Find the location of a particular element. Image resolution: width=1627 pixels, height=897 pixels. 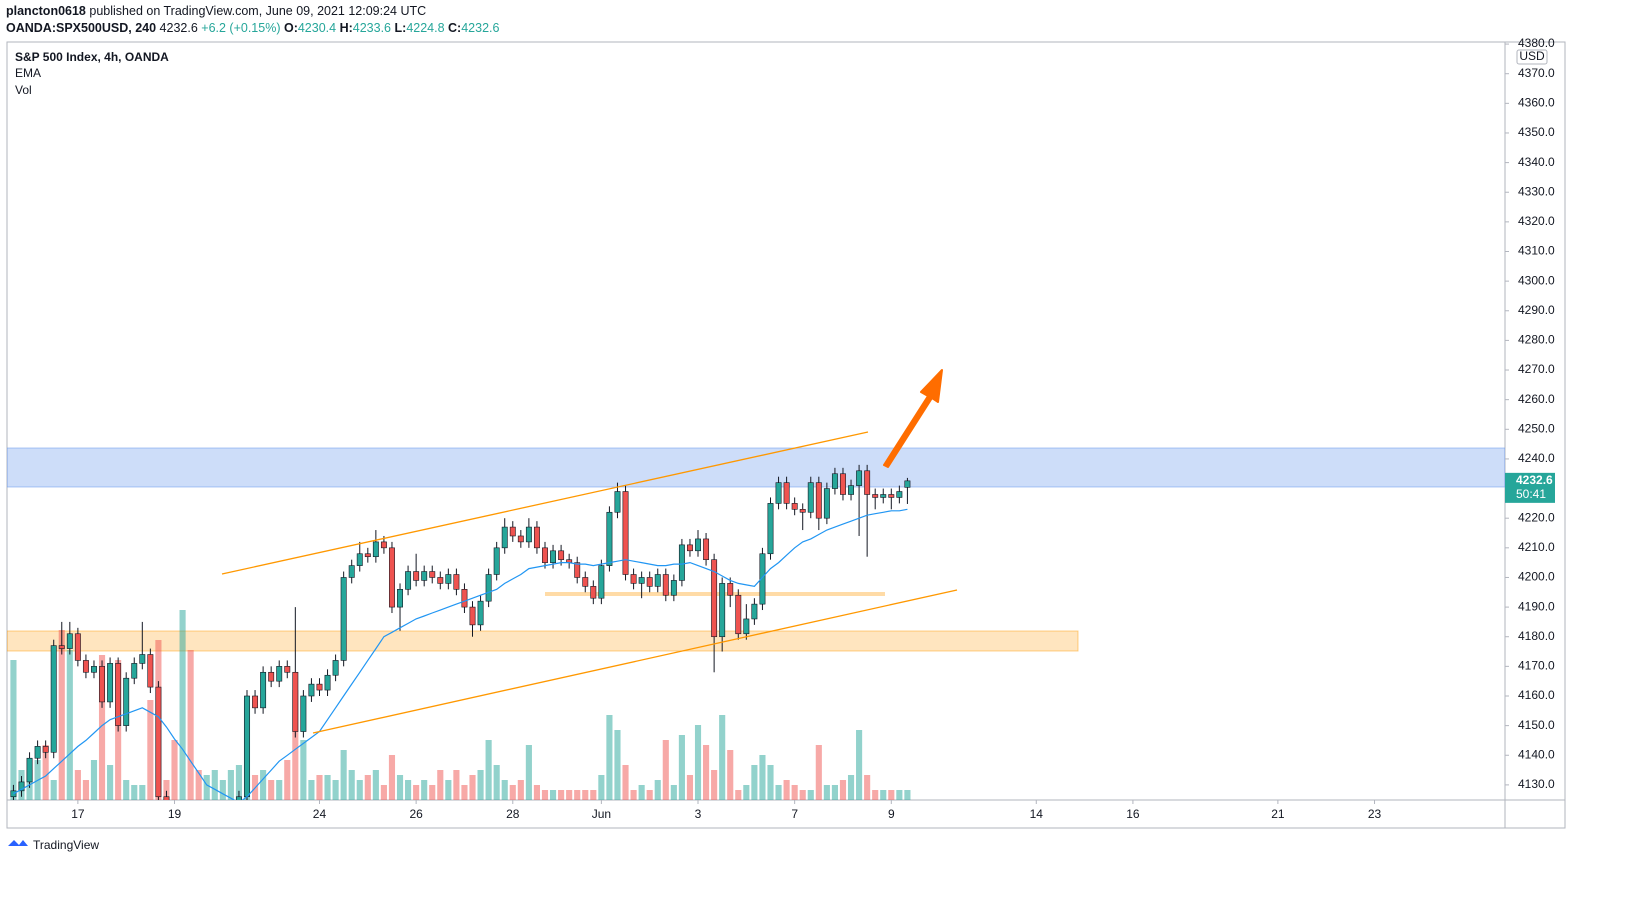

x-tick-label: 26 is located at coordinates (416, 814).